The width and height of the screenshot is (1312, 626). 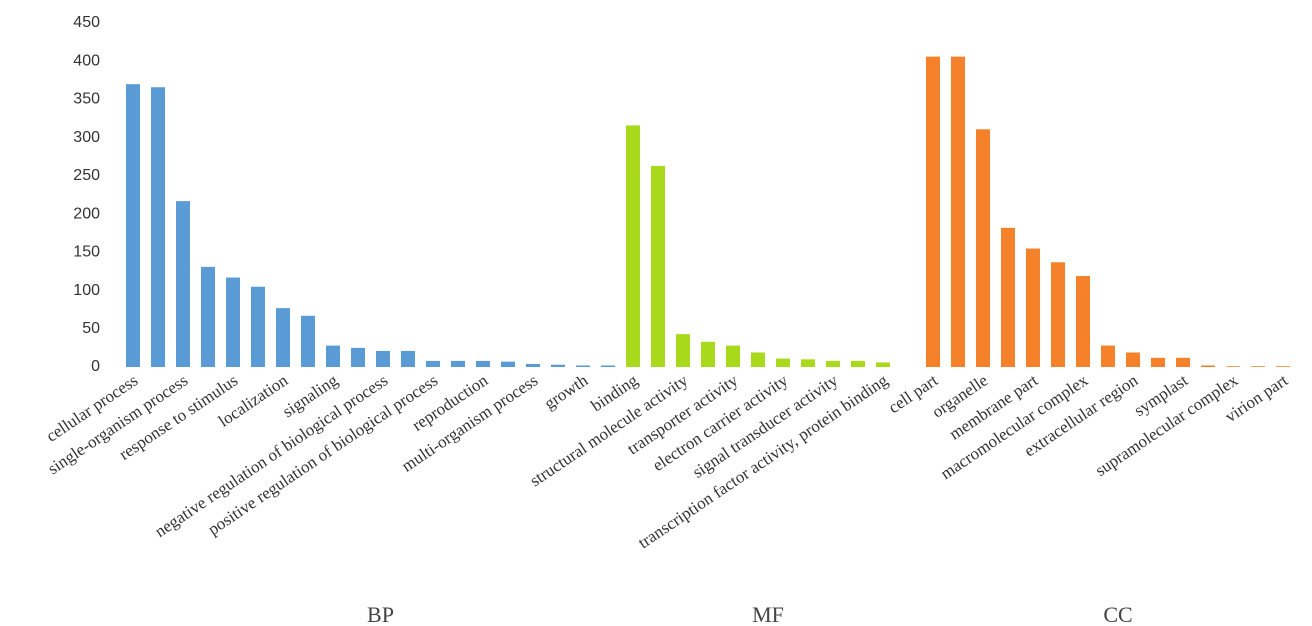 I want to click on y-tick-label: 200, so click(x=86, y=213).